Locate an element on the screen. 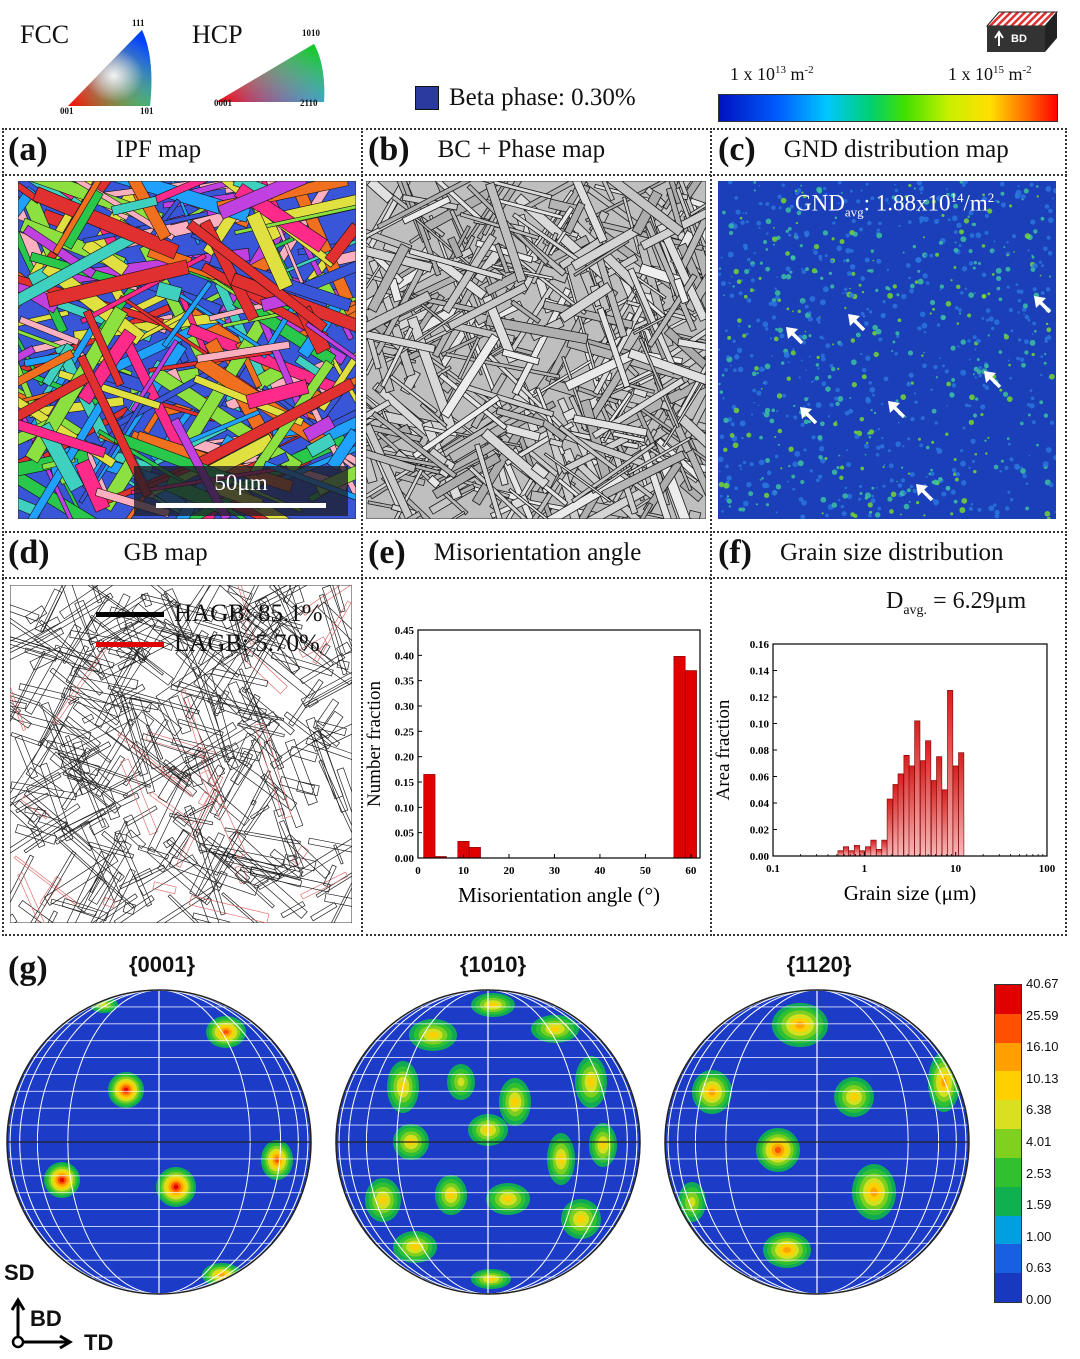 The image size is (1080, 1359). y-tick-label: 0.02 is located at coordinates (760, 831).